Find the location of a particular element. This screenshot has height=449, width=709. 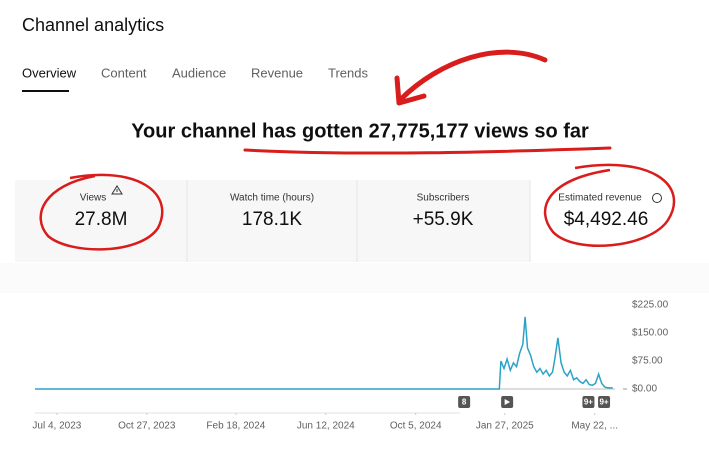

x-tick-label: Jun 12, 2024 is located at coordinates (326, 426).